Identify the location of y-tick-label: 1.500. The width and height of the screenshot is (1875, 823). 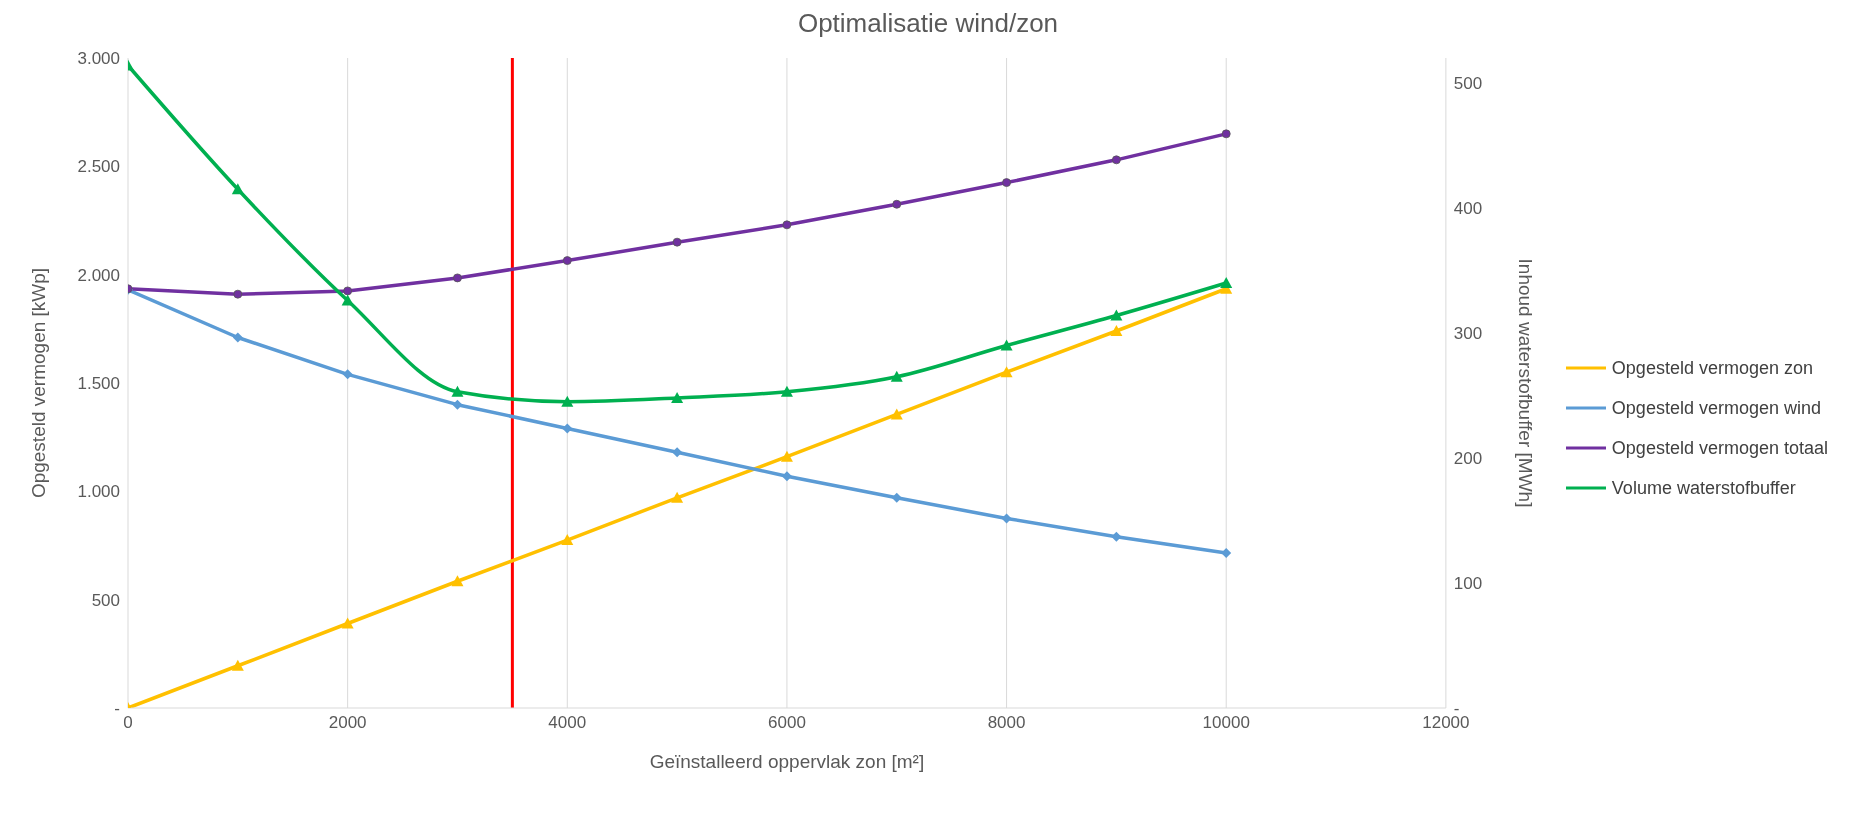
(98, 384).